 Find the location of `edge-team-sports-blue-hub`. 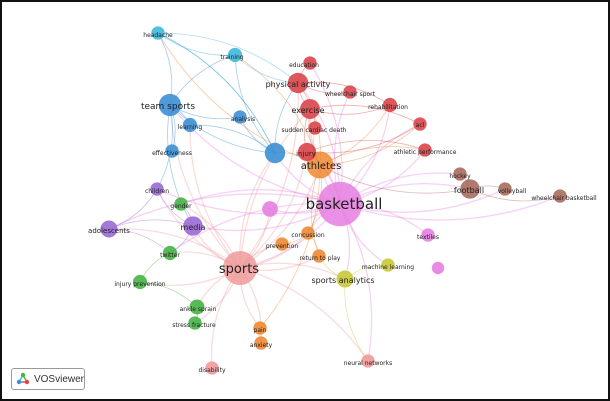

edge-team-sports-blue-hub is located at coordinates (222, 129).